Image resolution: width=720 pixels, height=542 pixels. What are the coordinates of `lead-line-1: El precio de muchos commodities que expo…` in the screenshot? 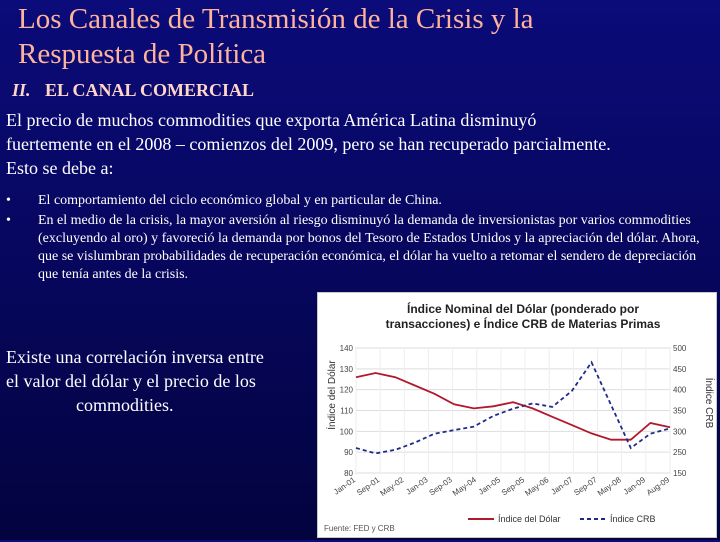 It's located at (271, 120).